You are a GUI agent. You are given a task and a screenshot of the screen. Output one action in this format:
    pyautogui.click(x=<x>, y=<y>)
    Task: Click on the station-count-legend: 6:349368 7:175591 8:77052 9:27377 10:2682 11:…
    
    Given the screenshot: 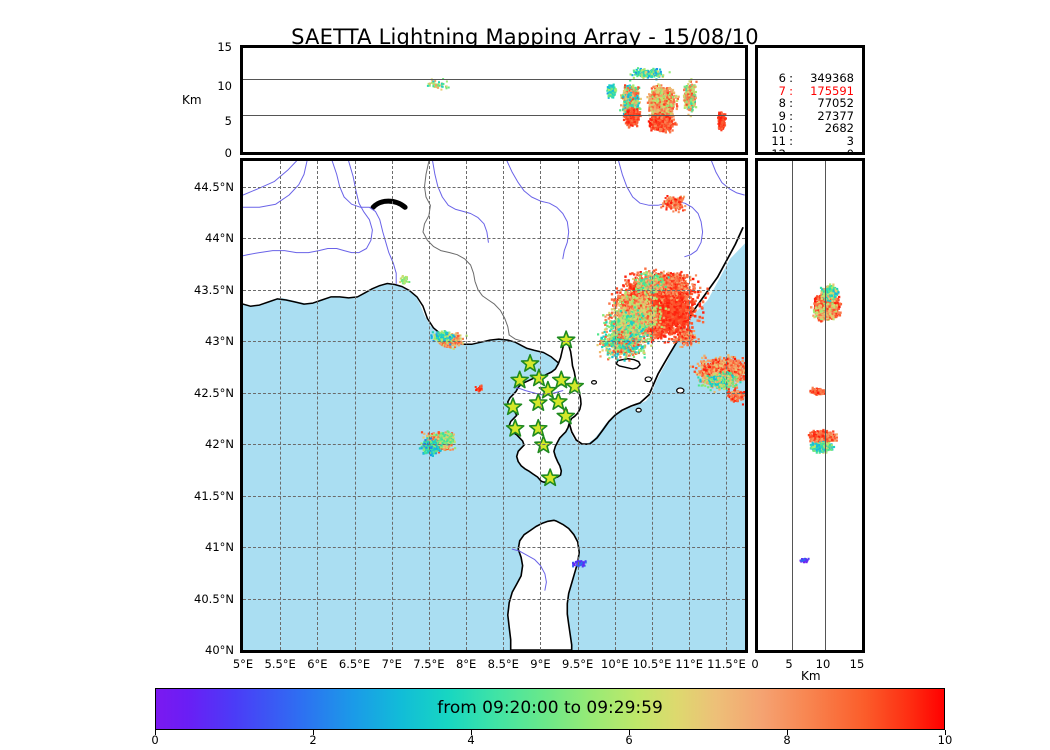 What is the action you would take?
    pyautogui.click(x=810, y=100)
    